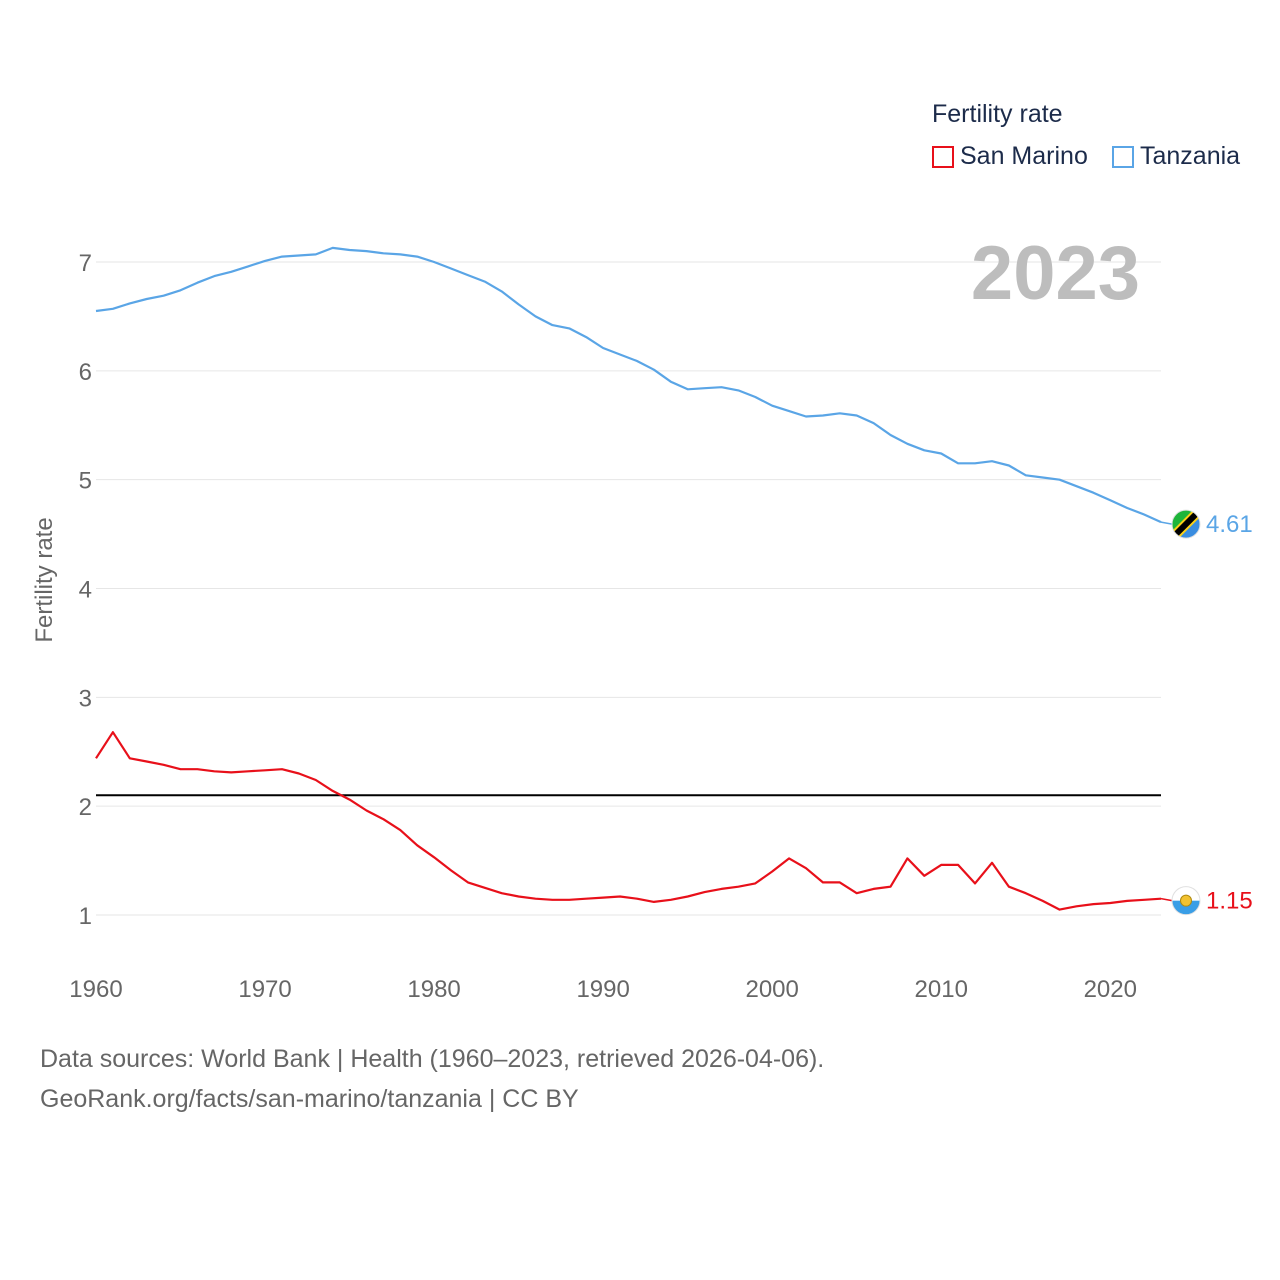  What do you see at coordinates (1190, 156) in the screenshot?
I see `legend-label-tanzania: Tanzania` at bounding box center [1190, 156].